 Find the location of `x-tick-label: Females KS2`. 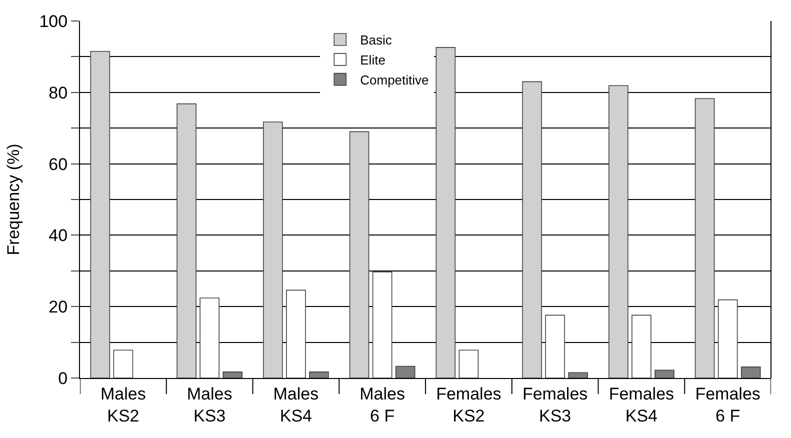

x-tick-label: Females KS2 is located at coordinates (469, 405).